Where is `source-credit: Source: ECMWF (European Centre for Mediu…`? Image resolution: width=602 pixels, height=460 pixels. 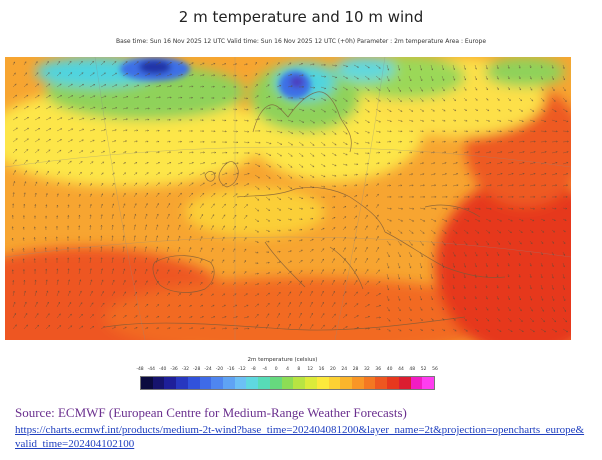
source-credit: Source: ECMWF (European Centre for Mediu… is located at coordinates (211, 412).